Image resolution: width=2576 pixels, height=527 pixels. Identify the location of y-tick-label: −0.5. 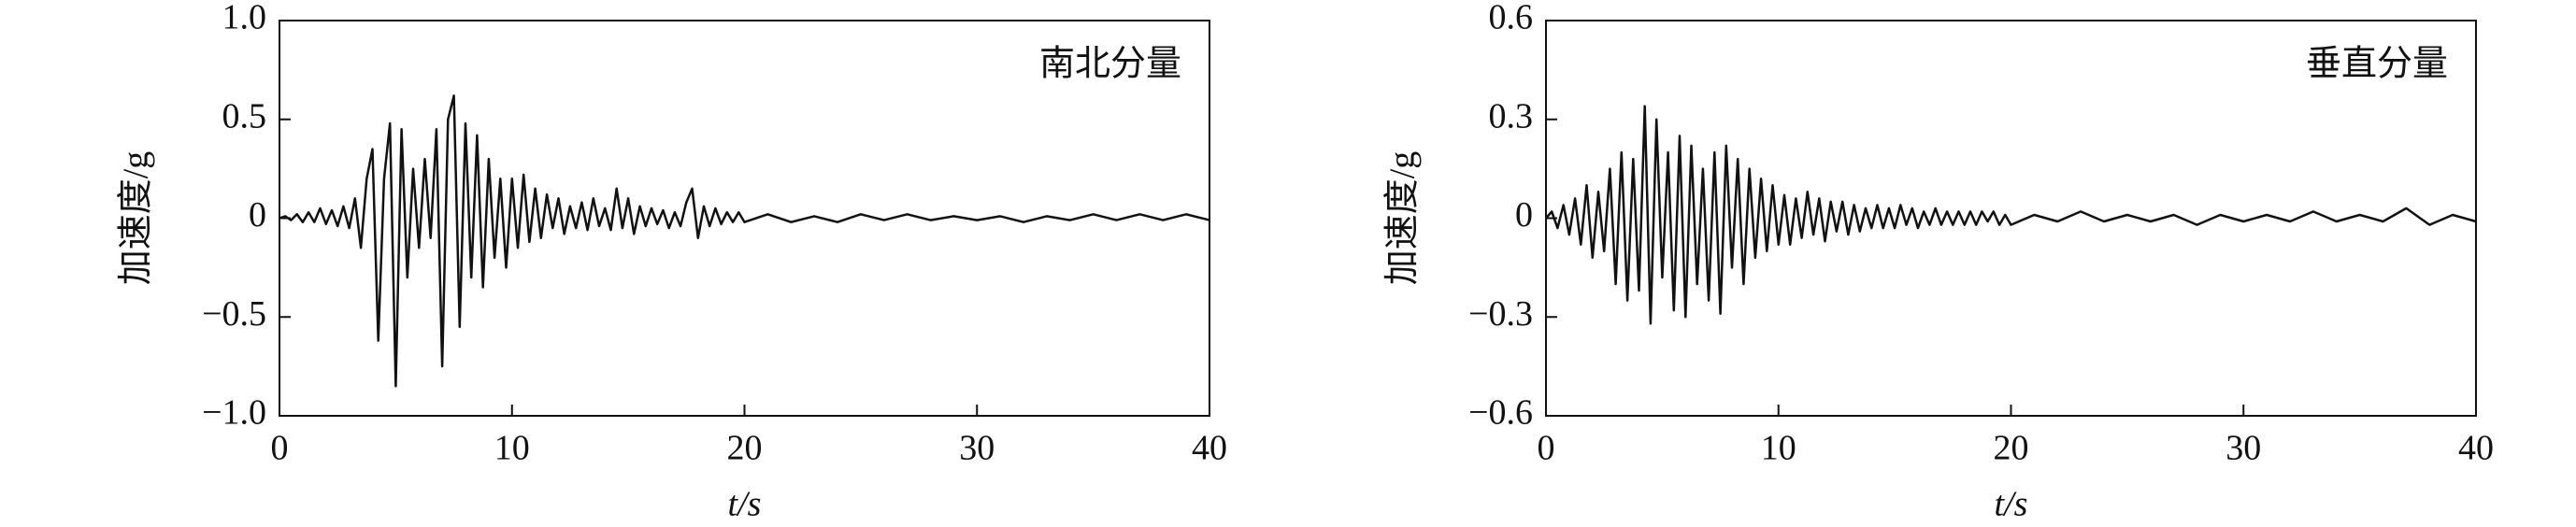
(234, 314).